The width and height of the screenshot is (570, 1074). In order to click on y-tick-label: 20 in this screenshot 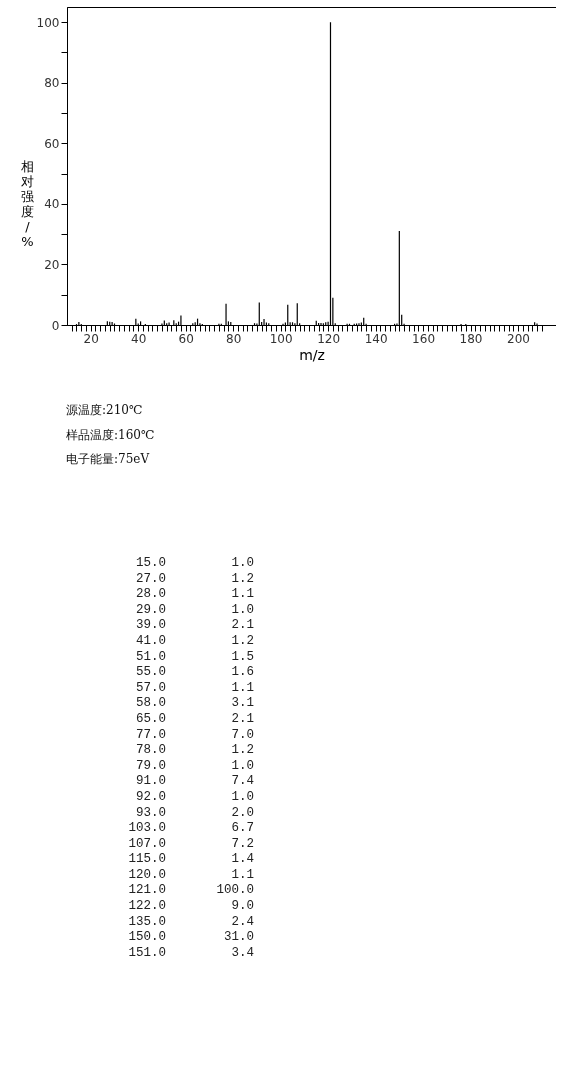, I will do `click(52, 264)`.